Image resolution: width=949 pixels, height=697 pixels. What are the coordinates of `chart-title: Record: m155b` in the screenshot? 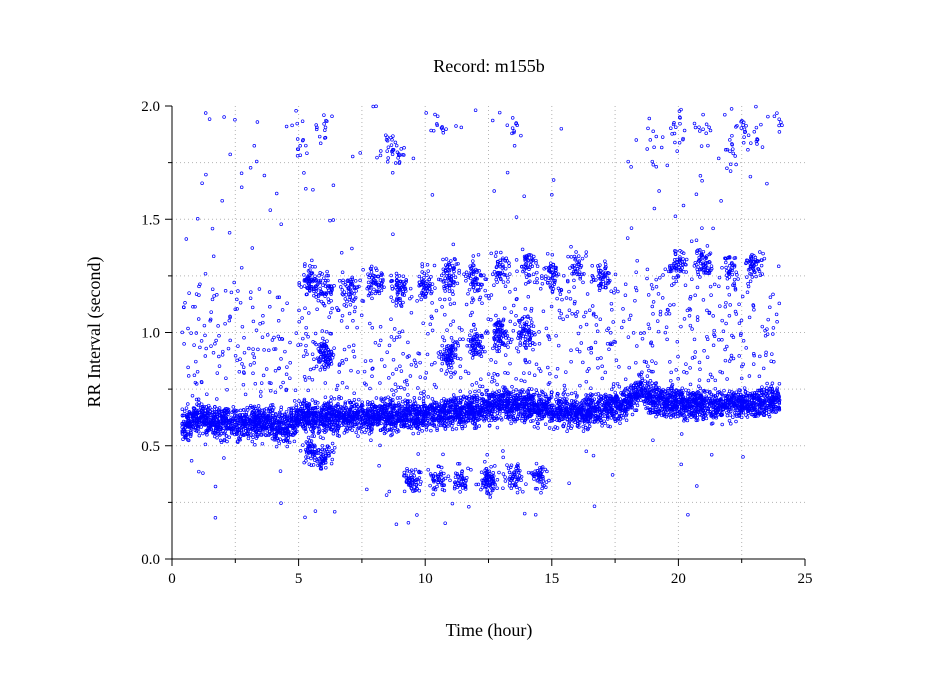 It's located at (488, 66).